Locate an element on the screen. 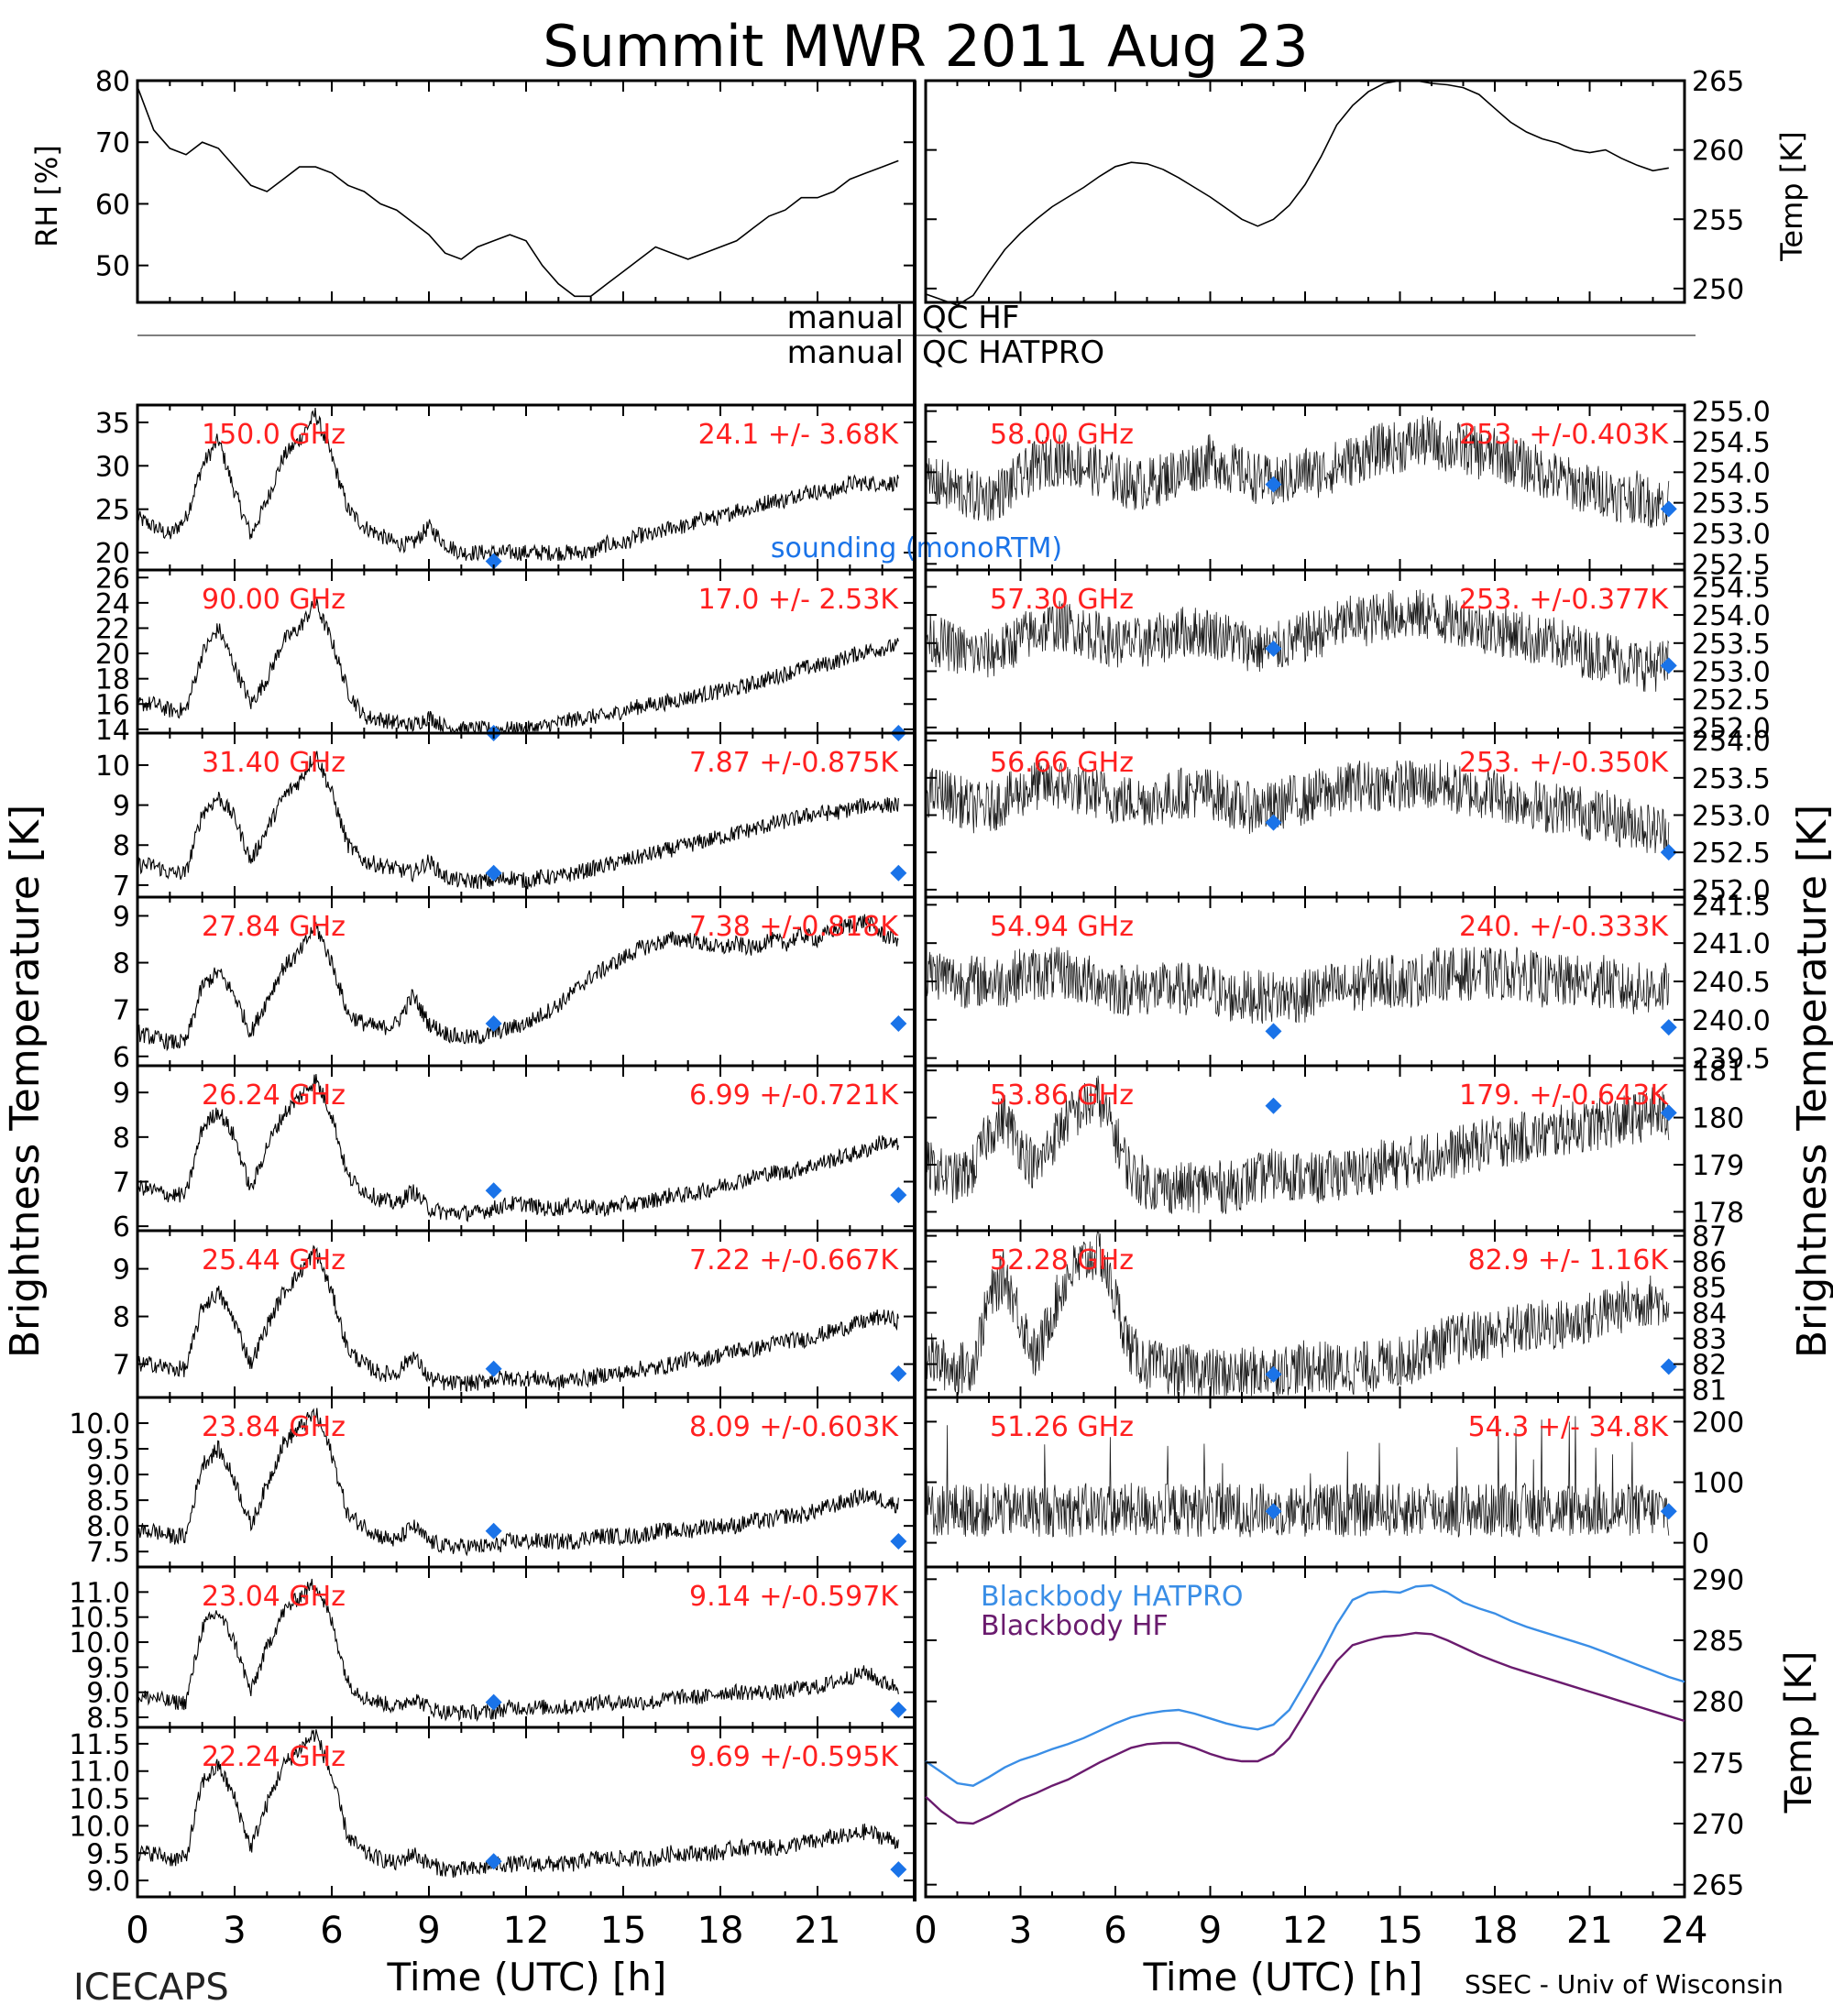 This screenshot has width=1833, height=2016. tb-left-3-ytick-label: 8 is located at coordinates (121, 964).